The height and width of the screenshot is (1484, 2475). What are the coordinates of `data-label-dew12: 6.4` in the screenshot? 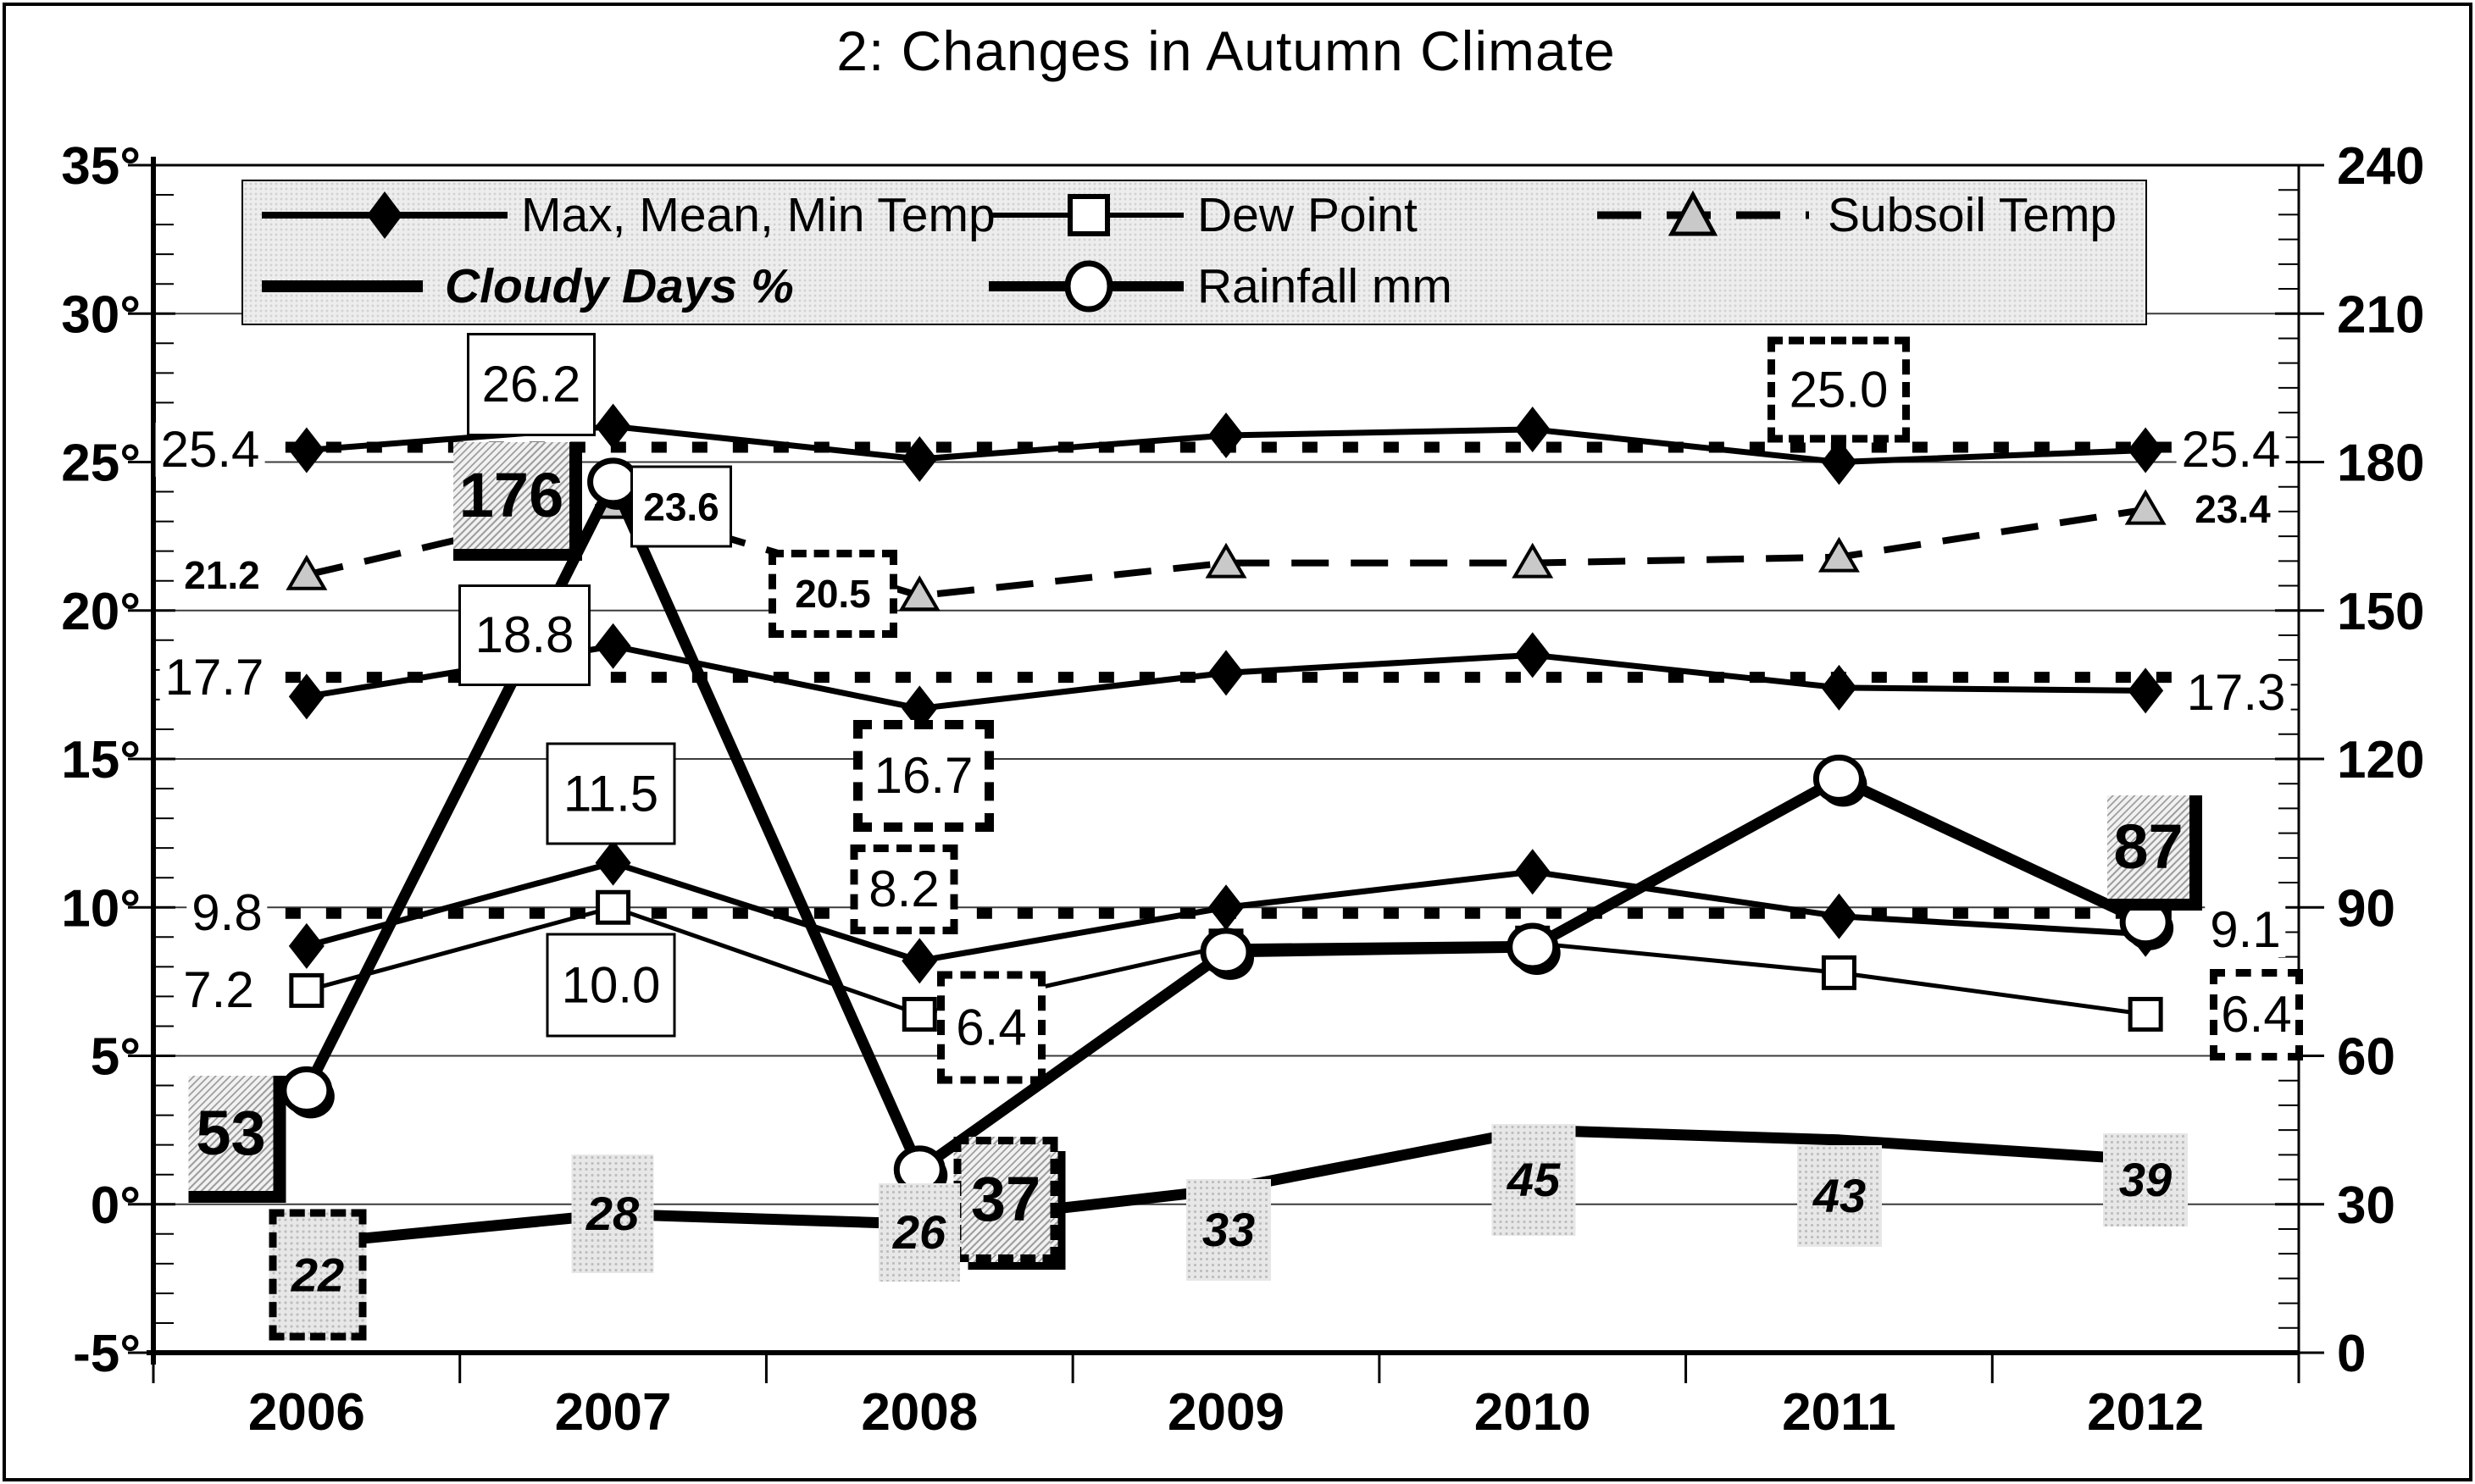 It's located at (2256, 1014).